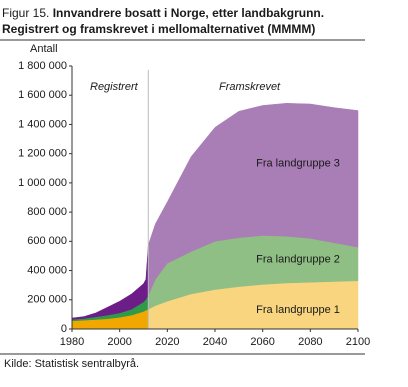 The height and width of the screenshot is (387, 408). Describe the element at coordinates (167, 342) in the screenshot. I see `x-tick-label: 2020` at that location.